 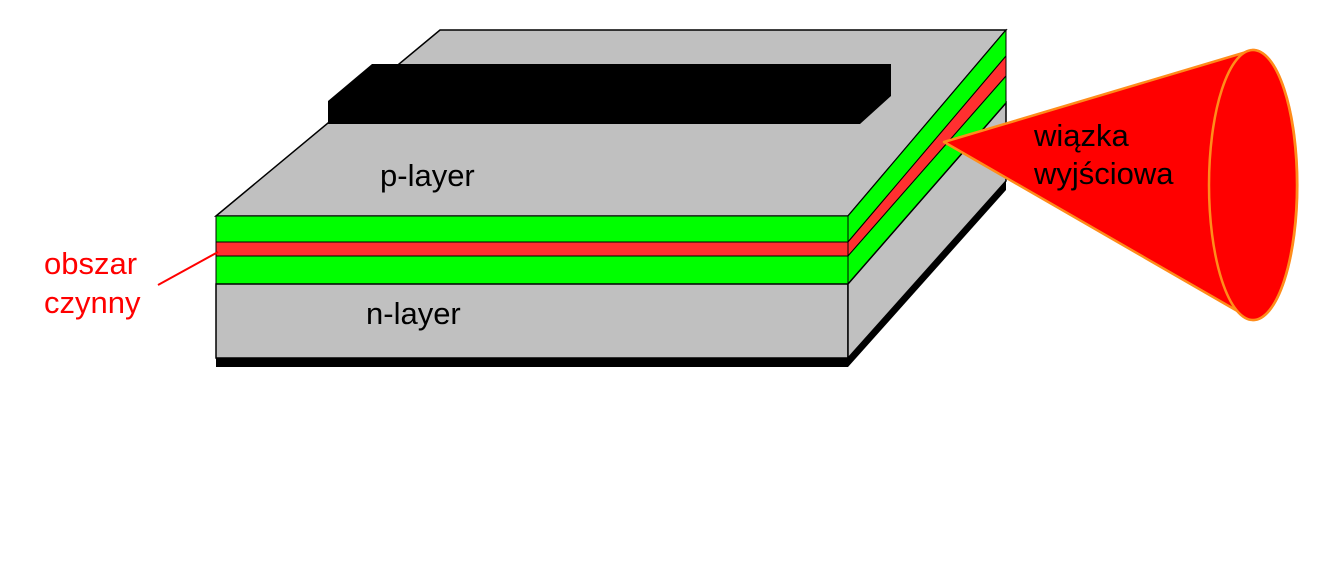 What do you see at coordinates (609, 94) in the screenshot?
I see `top-contact` at bounding box center [609, 94].